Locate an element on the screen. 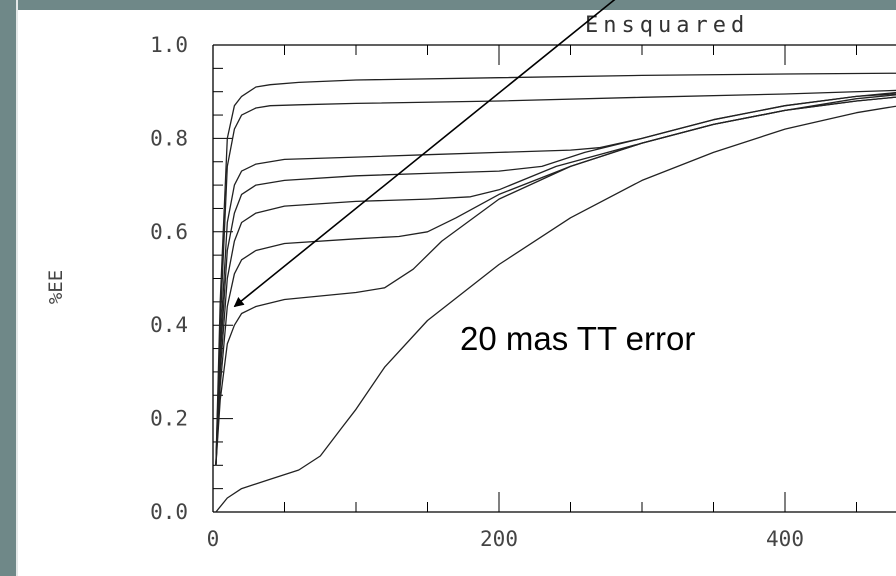 Image resolution: width=896 pixels, height=576 pixels. y-tick-label: 0.8 is located at coordinates (169, 138).